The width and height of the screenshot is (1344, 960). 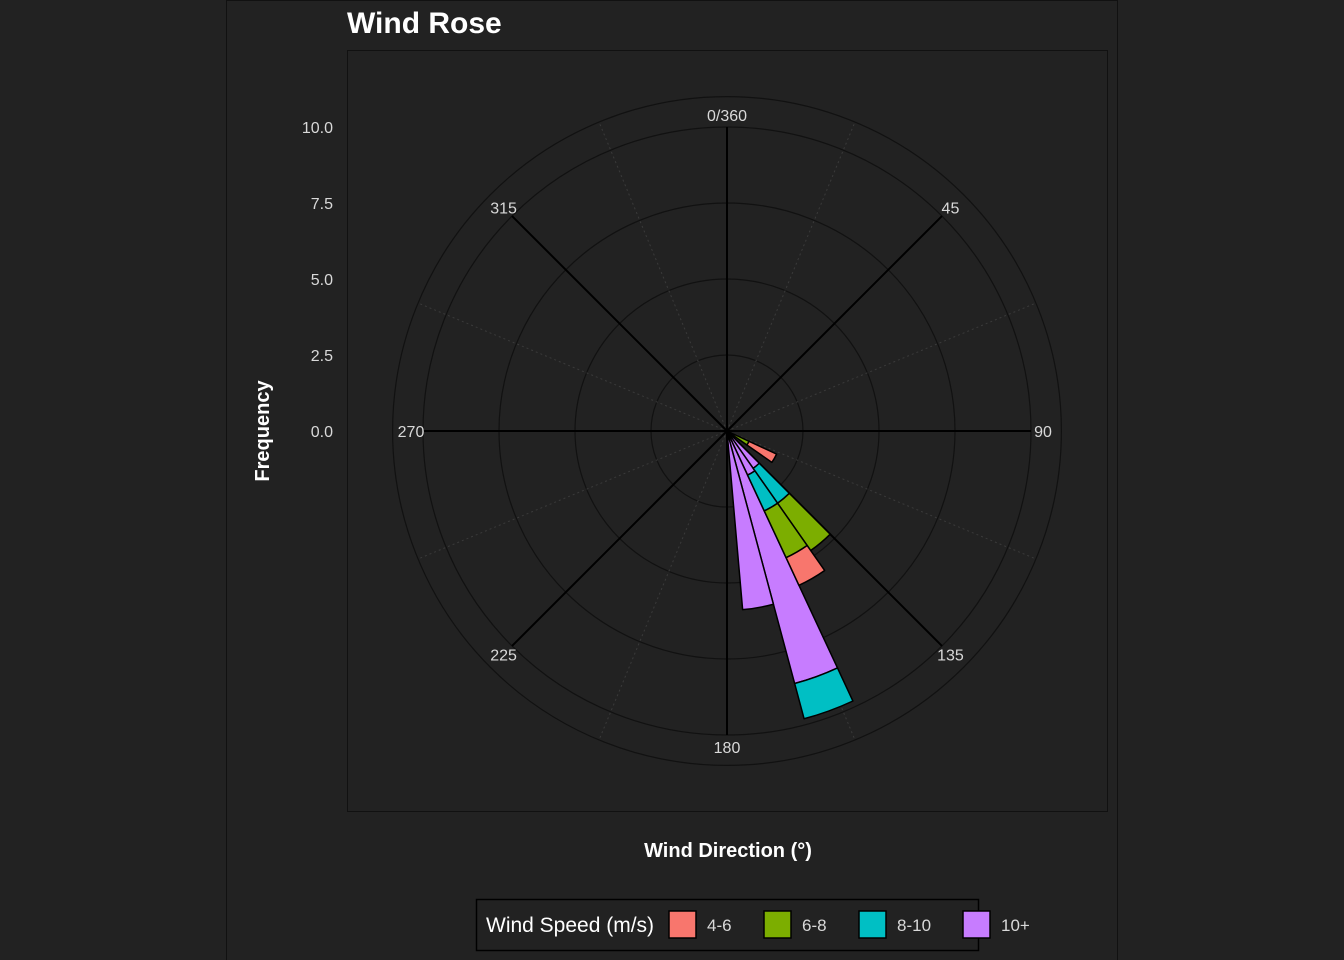 What do you see at coordinates (503, 209) in the screenshot?
I see `angle-tick-label: 315` at bounding box center [503, 209].